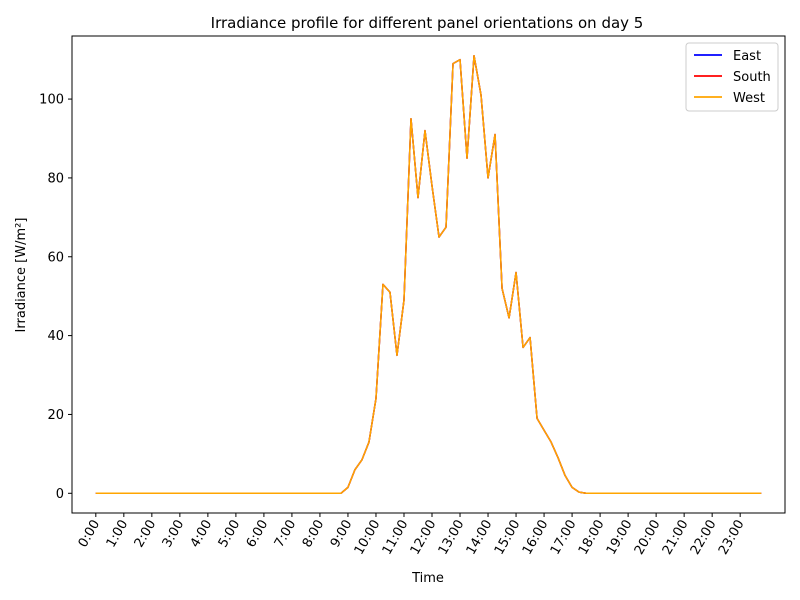  What do you see at coordinates (60, 494) in the screenshot?
I see `y-tick-label: 0` at bounding box center [60, 494].